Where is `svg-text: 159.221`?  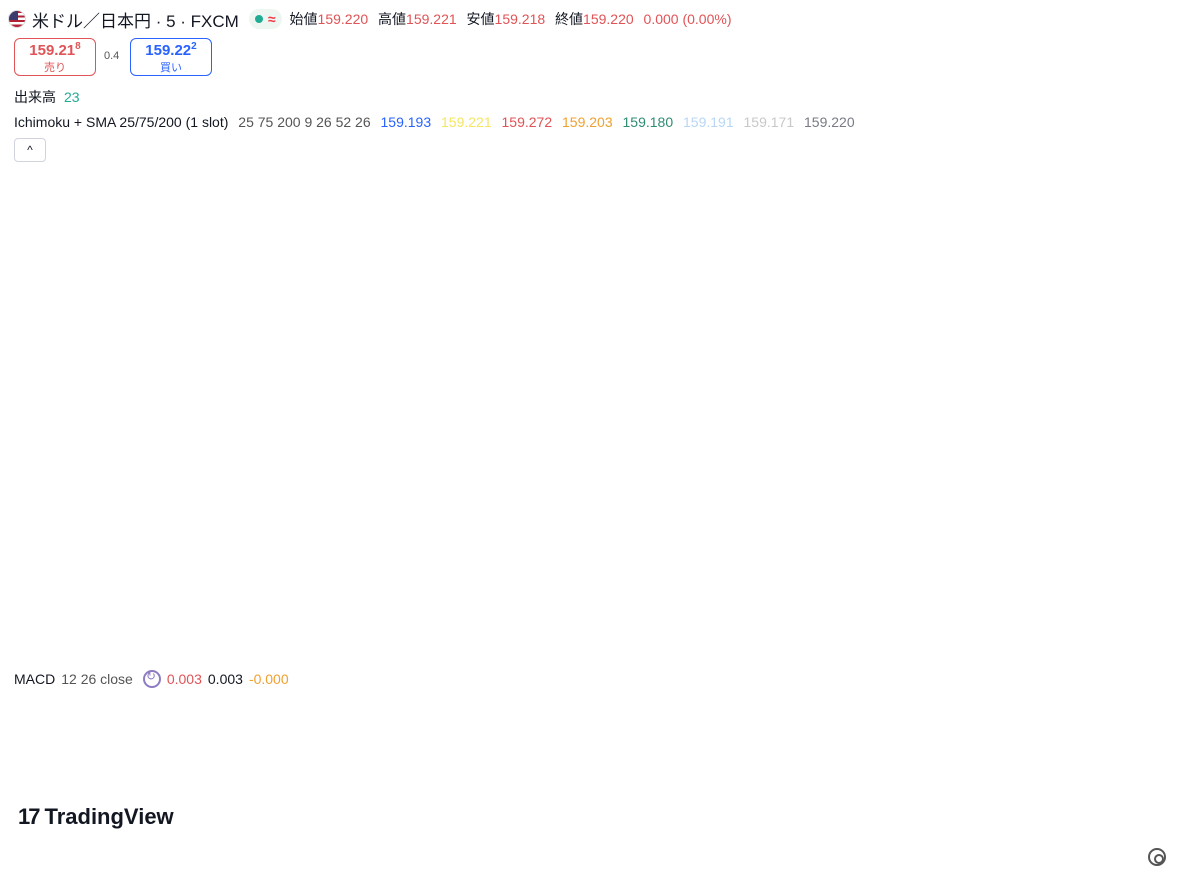
svg-text: 159.221 is located at coordinates (1152, 385).